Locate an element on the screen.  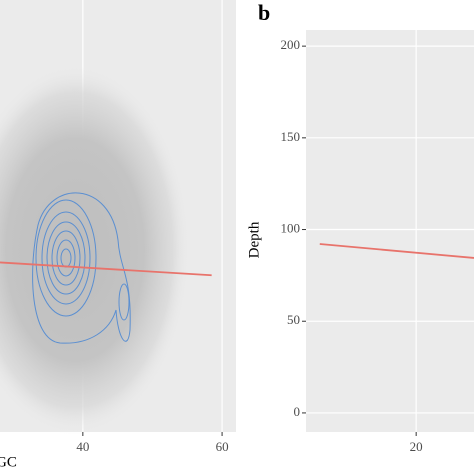
density-contours is located at coordinates (81, 268).